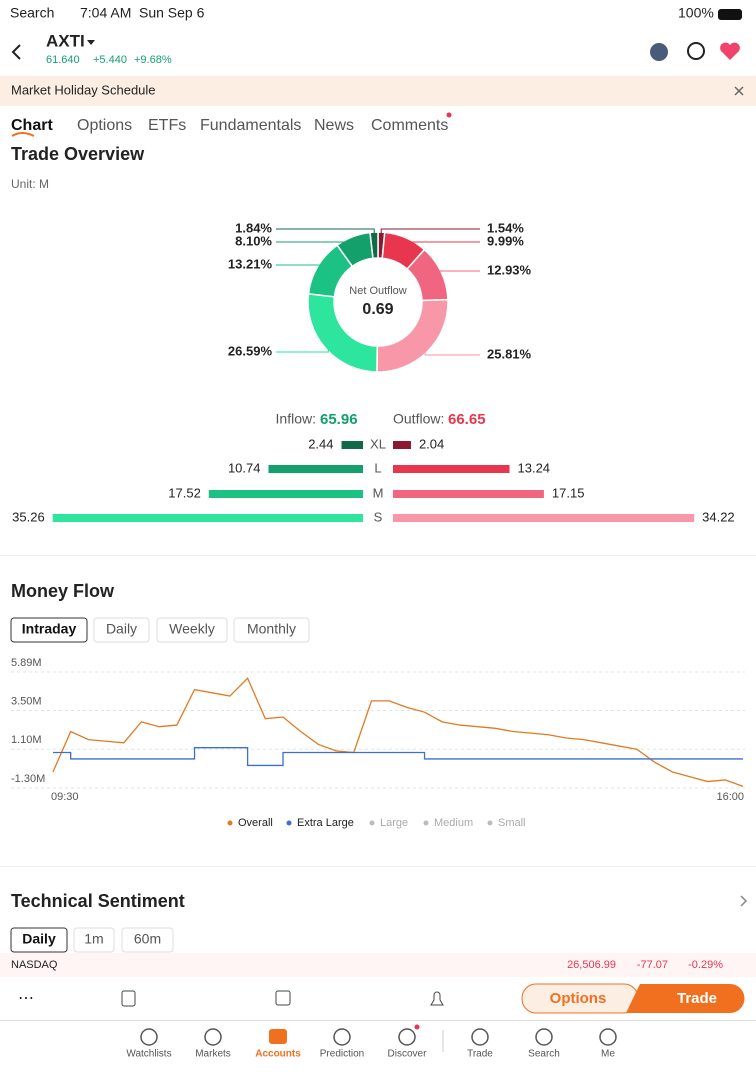  What do you see at coordinates (378, 291) in the screenshot?
I see `center-label: Net Outflow` at bounding box center [378, 291].